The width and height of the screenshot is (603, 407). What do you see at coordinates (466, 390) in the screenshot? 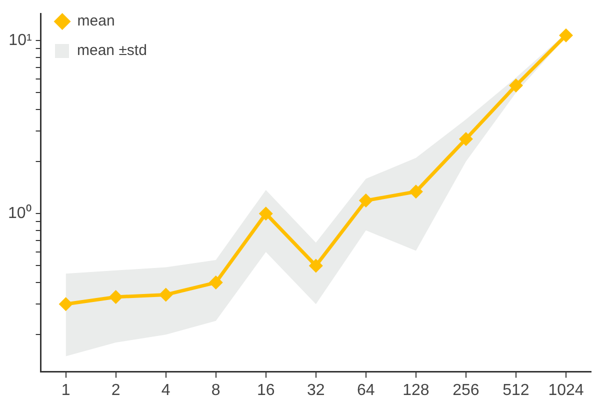
I see `x-tick-label: 256` at bounding box center [466, 390].